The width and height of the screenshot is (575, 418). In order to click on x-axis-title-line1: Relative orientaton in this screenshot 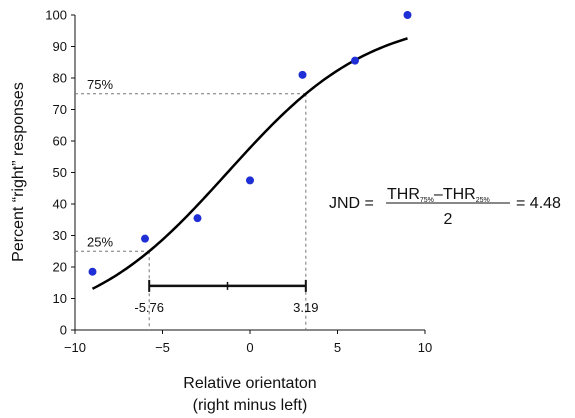, I will do `click(249, 383)`.